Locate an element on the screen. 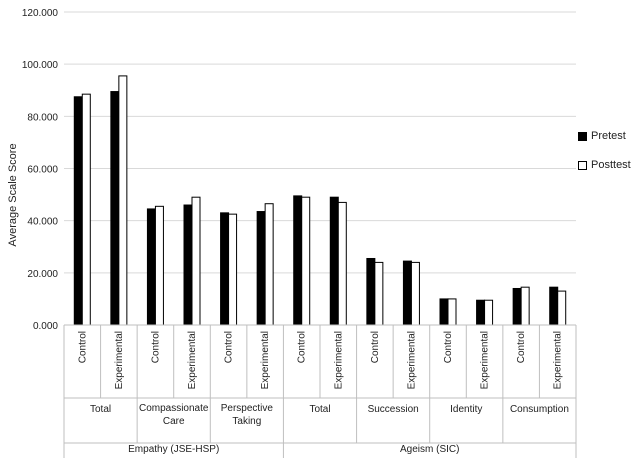 Image resolution: width=632 pixels, height=458 pixels. legend-swatch-pretest is located at coordinates (582, 136).